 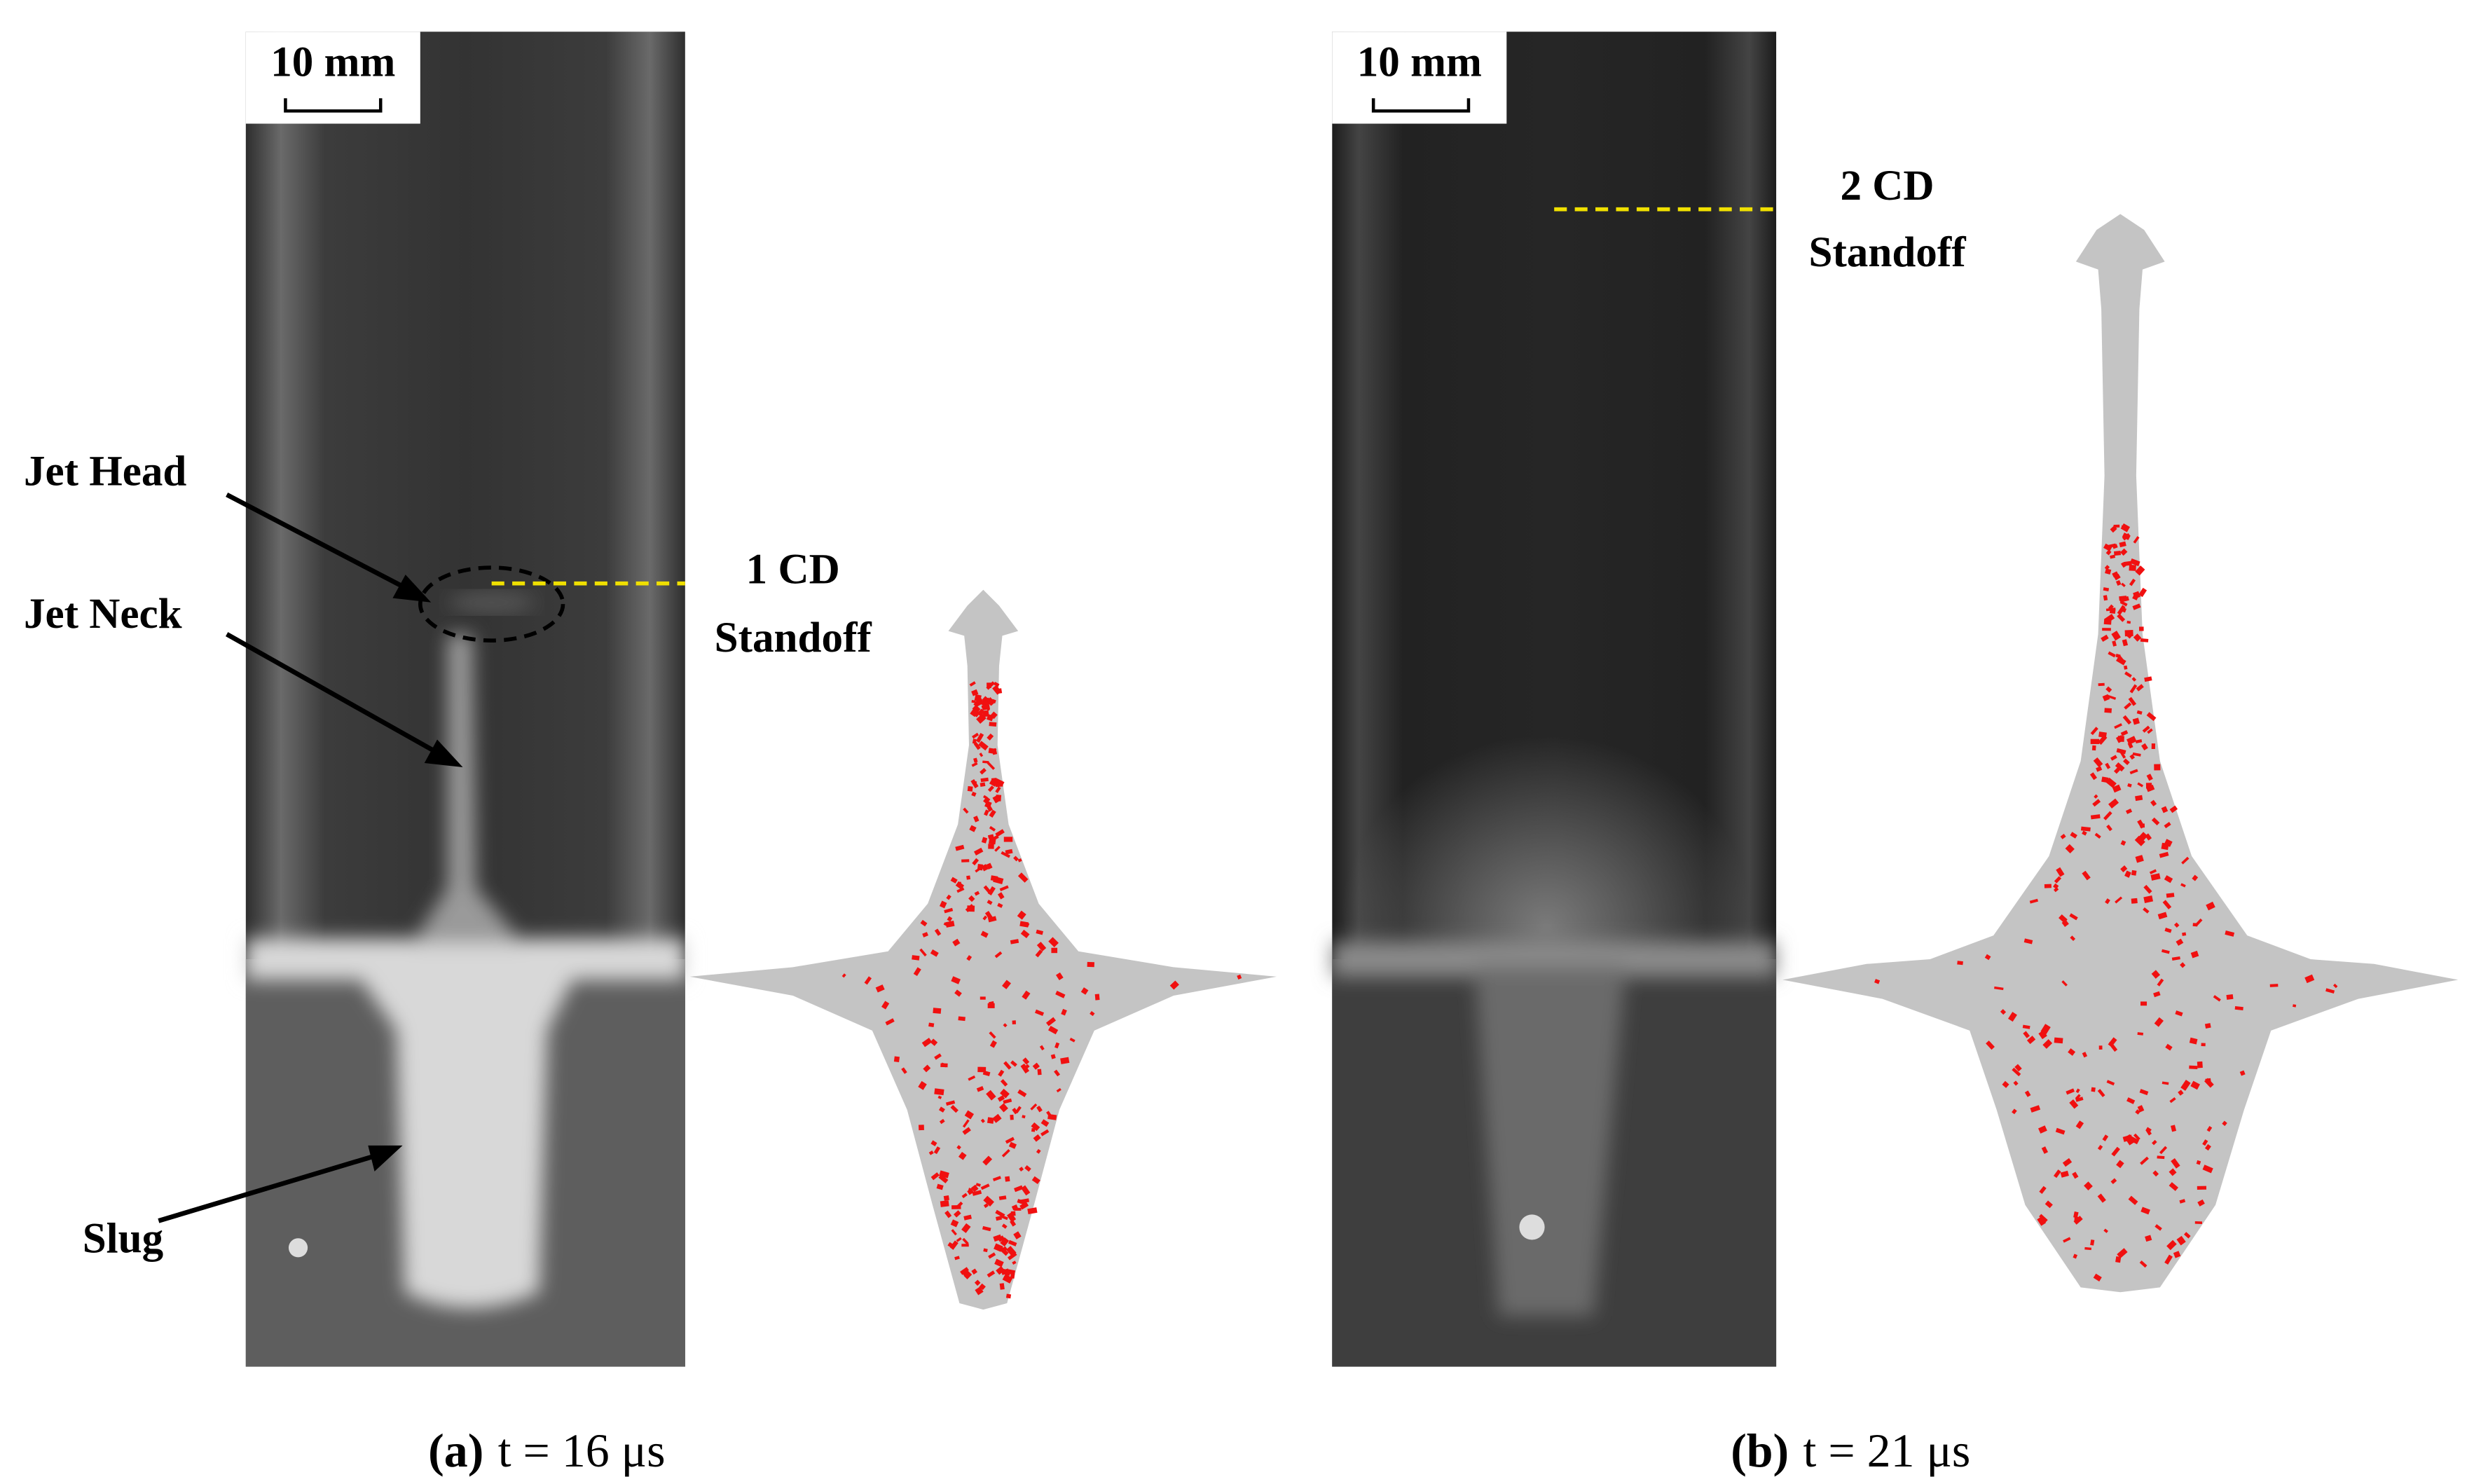 I want to click on simulation-shape, so click(x=983, y=949).